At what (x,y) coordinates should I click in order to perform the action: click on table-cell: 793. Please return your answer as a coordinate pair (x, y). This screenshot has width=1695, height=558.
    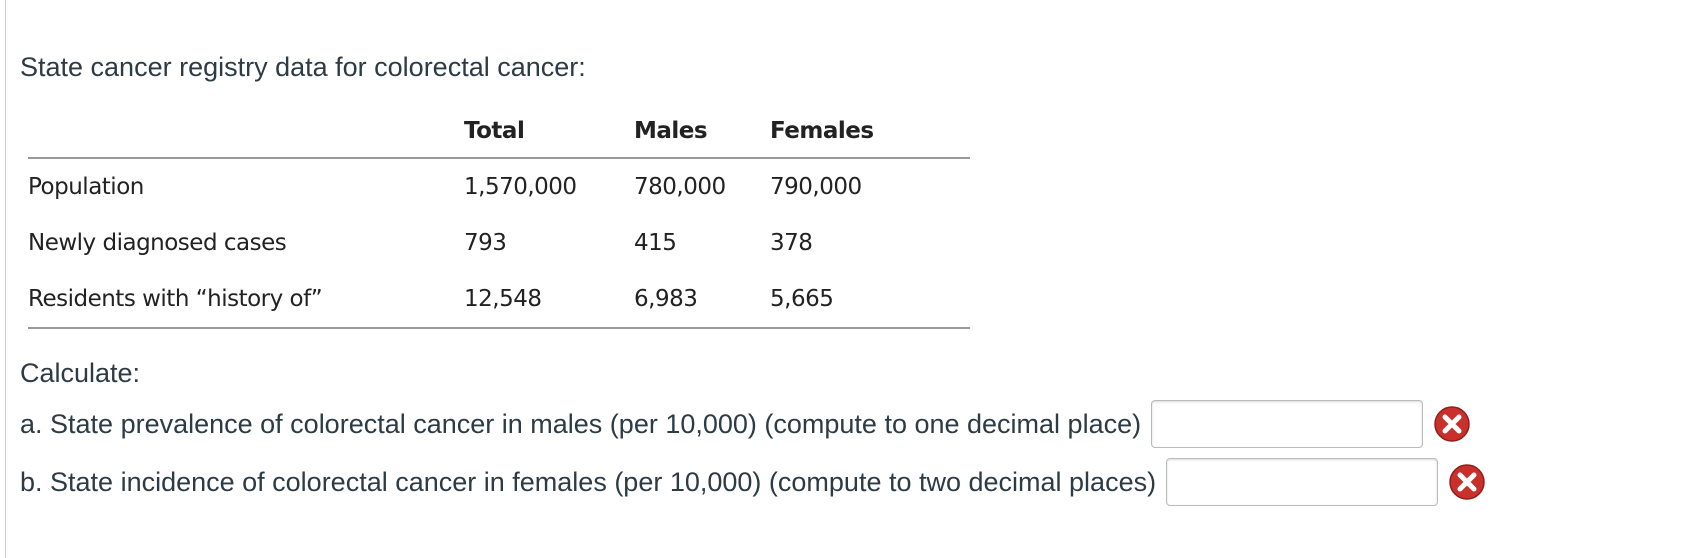
    Looking at the image, I should click on (485, 243).